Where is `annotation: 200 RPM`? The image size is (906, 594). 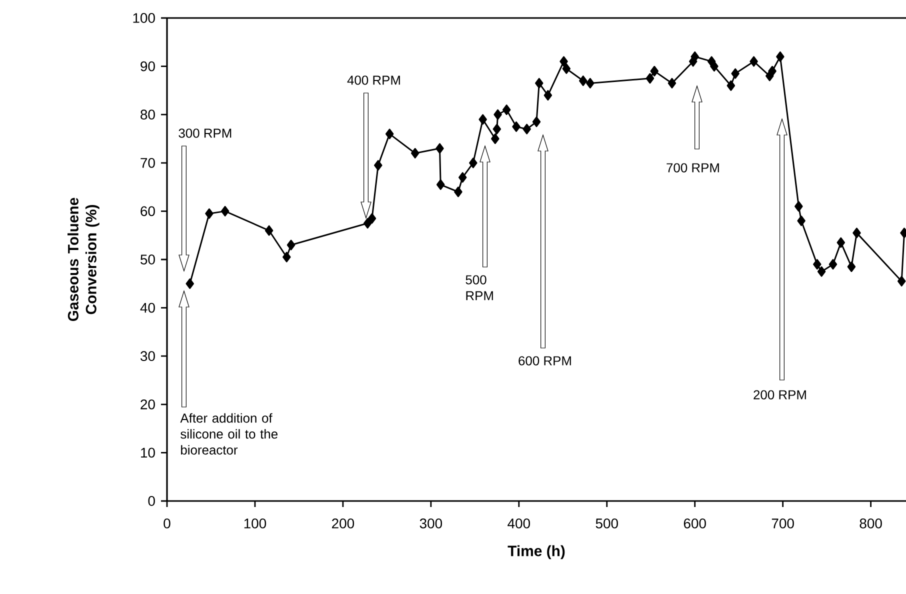
annotation: 200 RPM is located at coordinates (780, 395).